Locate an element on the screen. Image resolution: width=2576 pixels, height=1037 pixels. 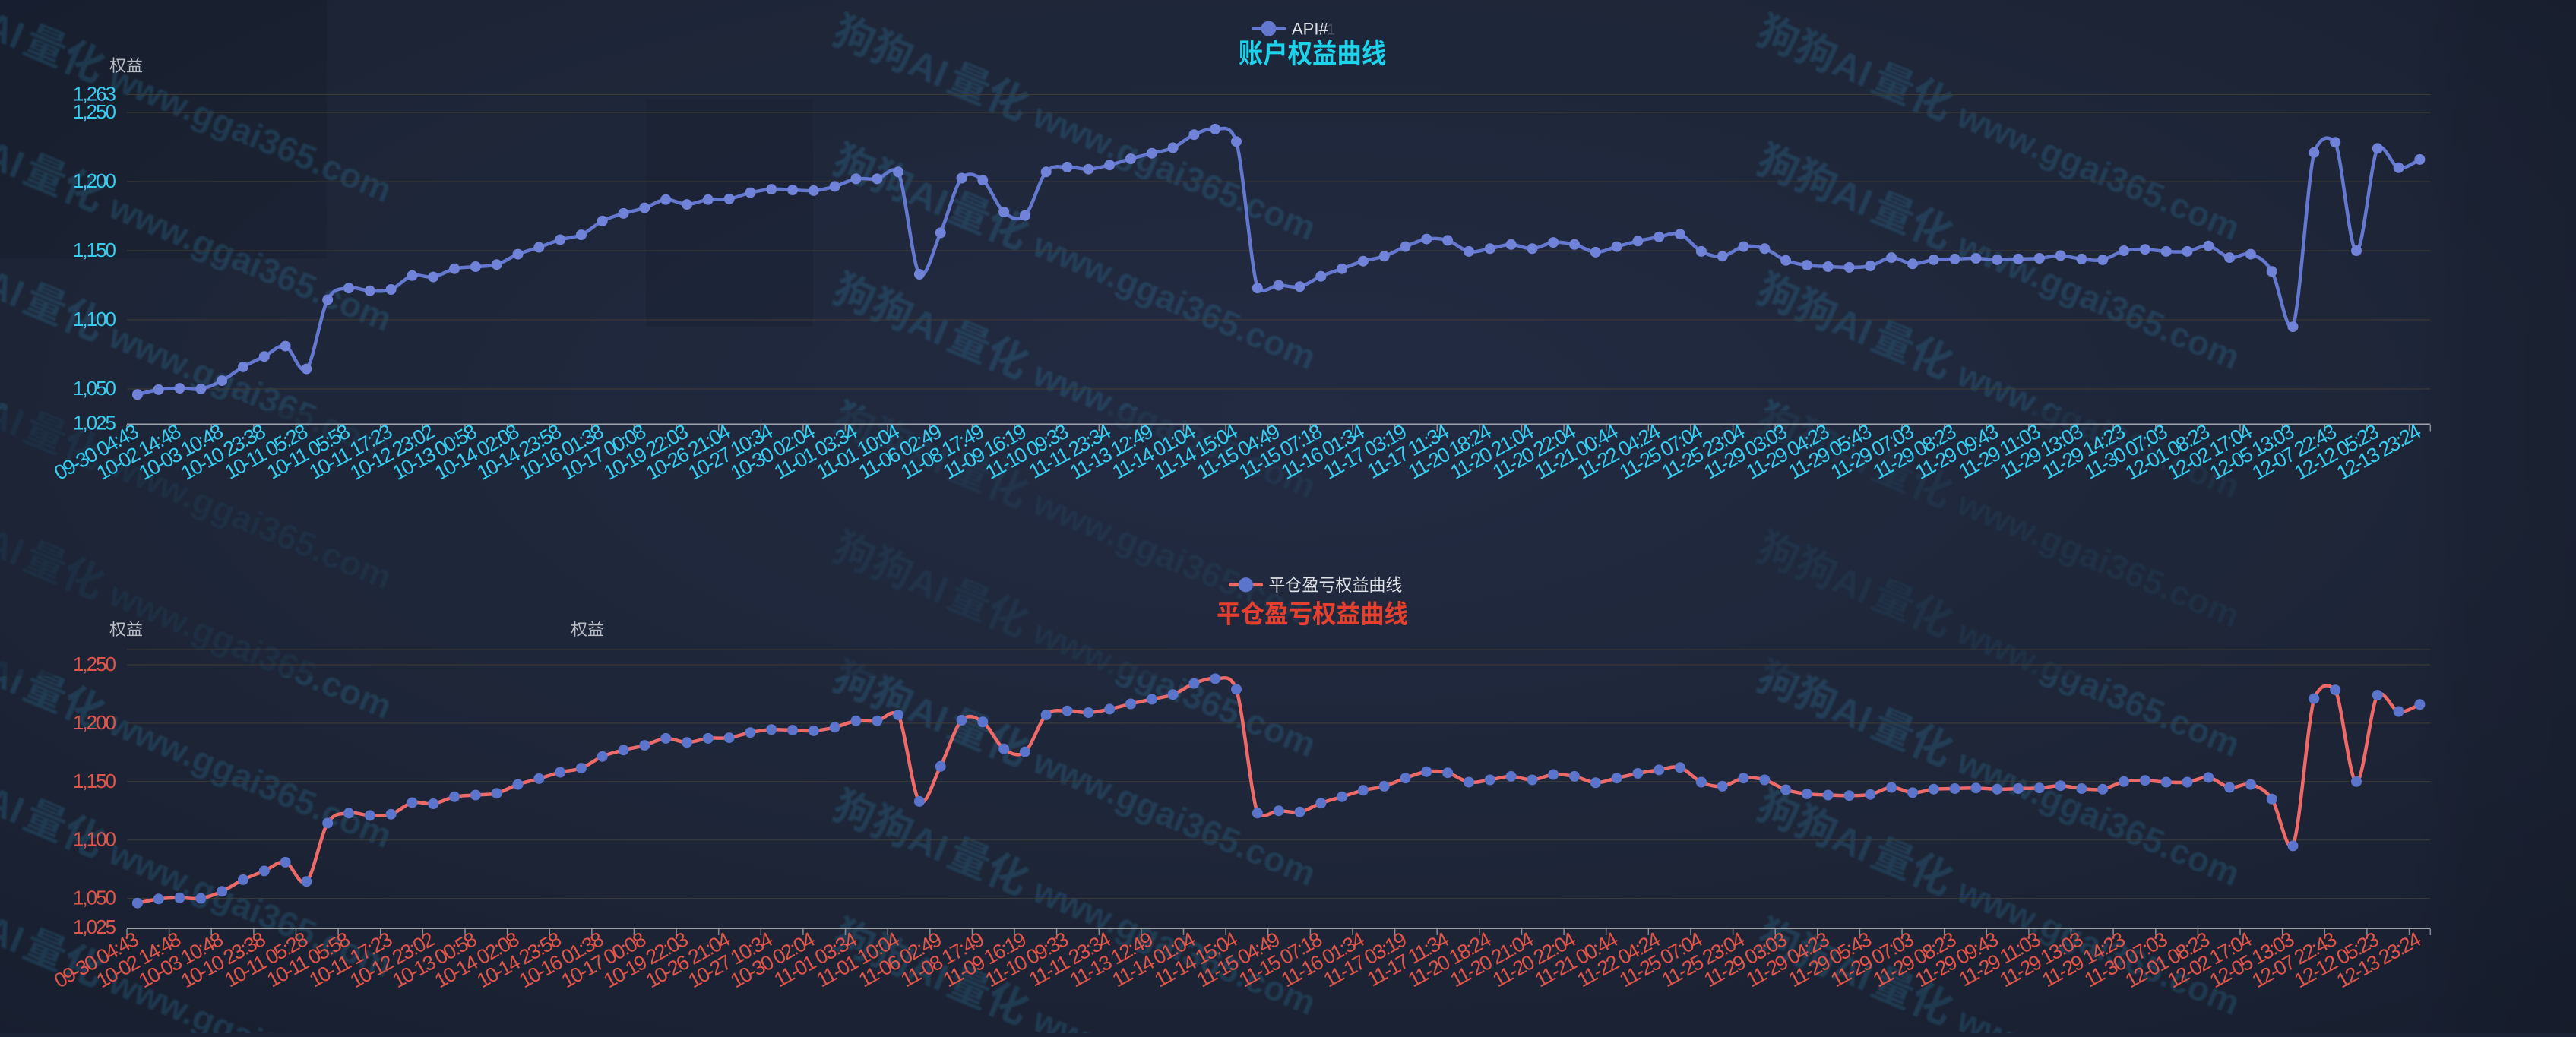
svg-text: 1 is located at coordinates (1331, 30).